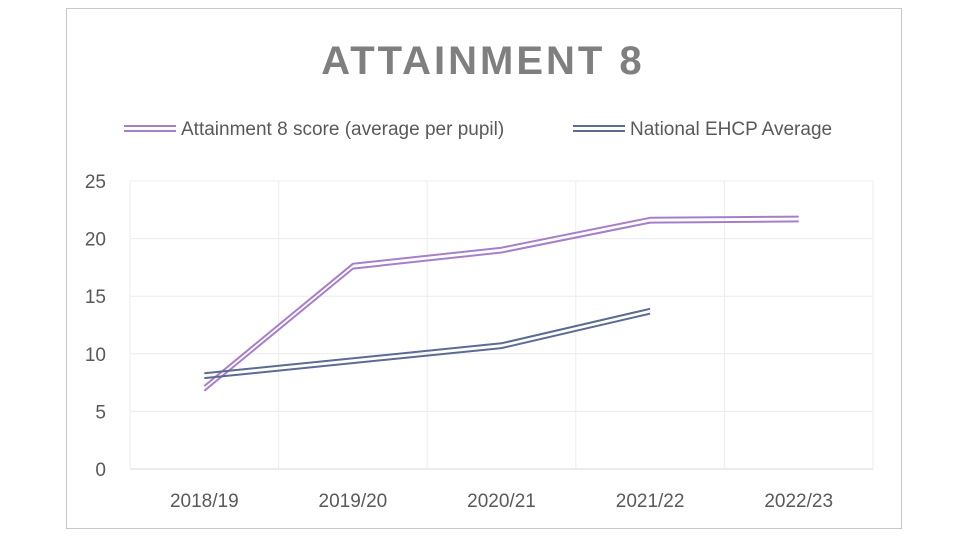 This screenshot has width=967, height=536. Describe the element at coordinates (95, 326) in the screenshot. I see `y-axis: 0 5 10 15 20 25` at that location.